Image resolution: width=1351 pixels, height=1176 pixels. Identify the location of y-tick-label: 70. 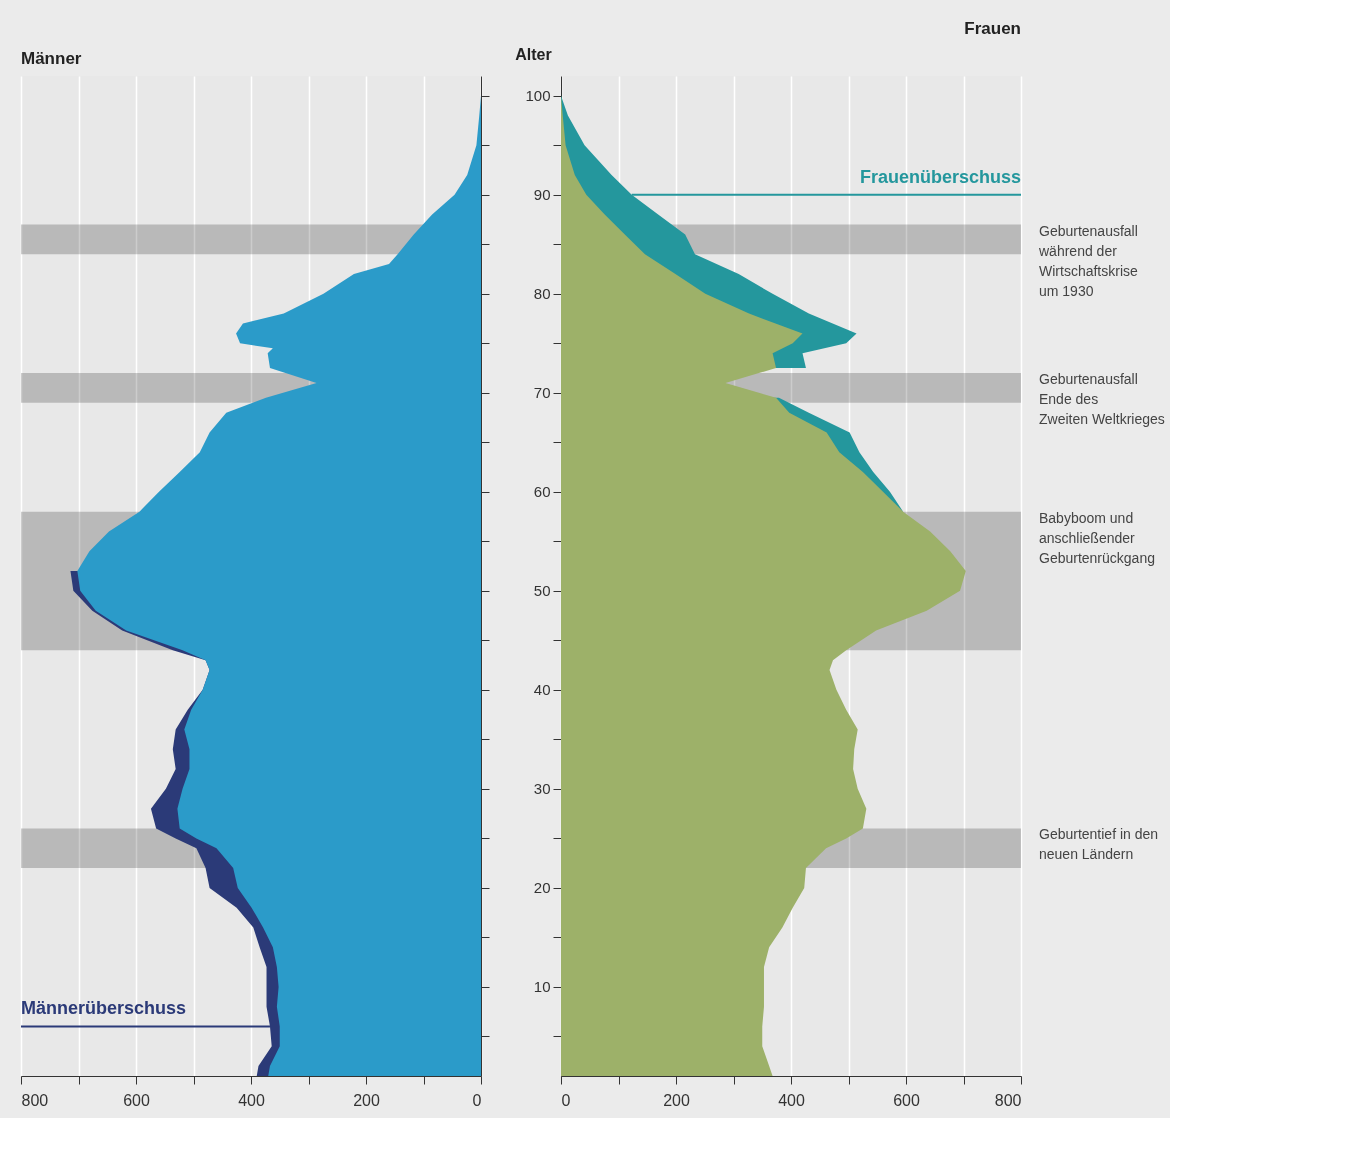
(542, 393).